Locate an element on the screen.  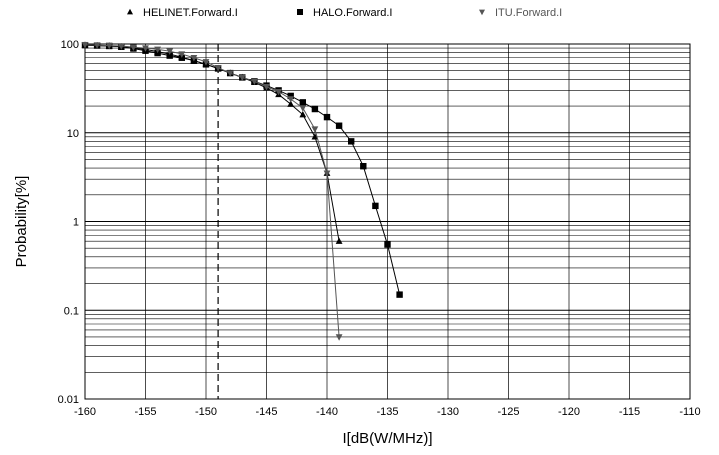
y-tick-label: 10 is located at coordinates (73, 134).